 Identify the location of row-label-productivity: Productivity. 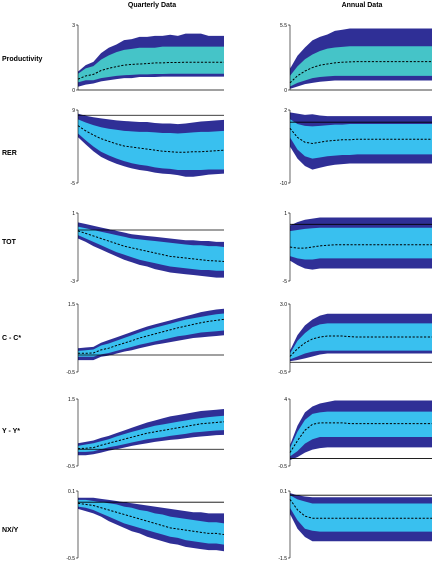
(22, 59).